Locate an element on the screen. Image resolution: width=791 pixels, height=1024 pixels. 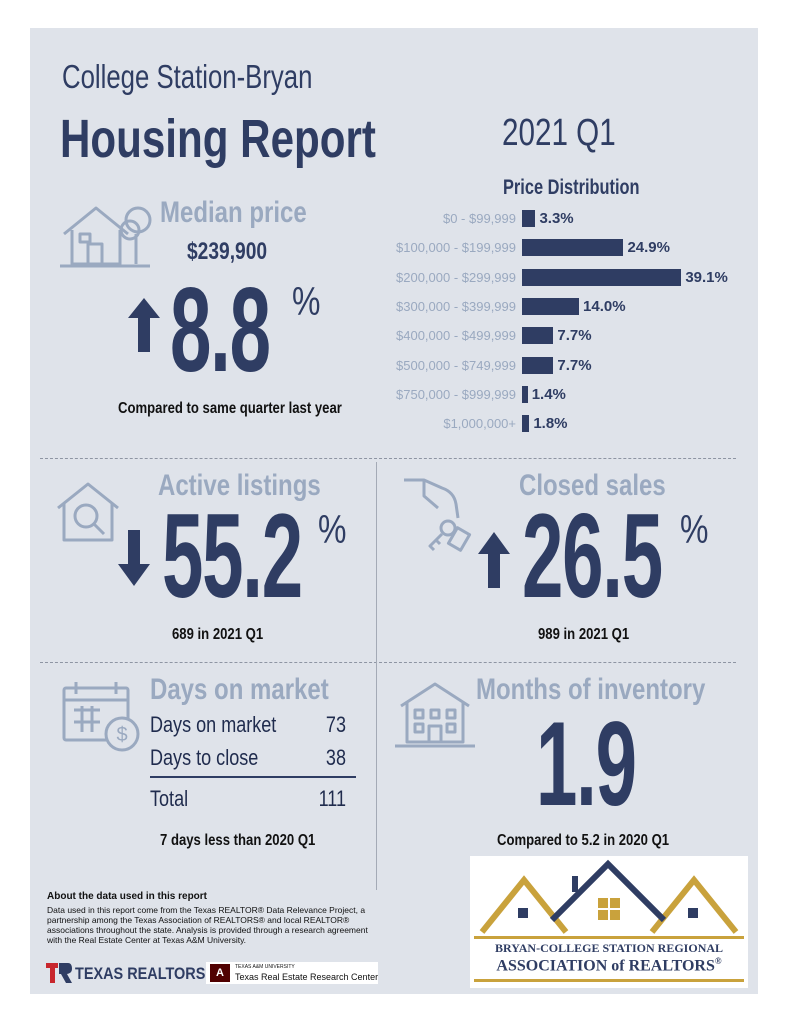
chart-category-label: $300,000 - $399,999 is located at coordinates (456, 306).